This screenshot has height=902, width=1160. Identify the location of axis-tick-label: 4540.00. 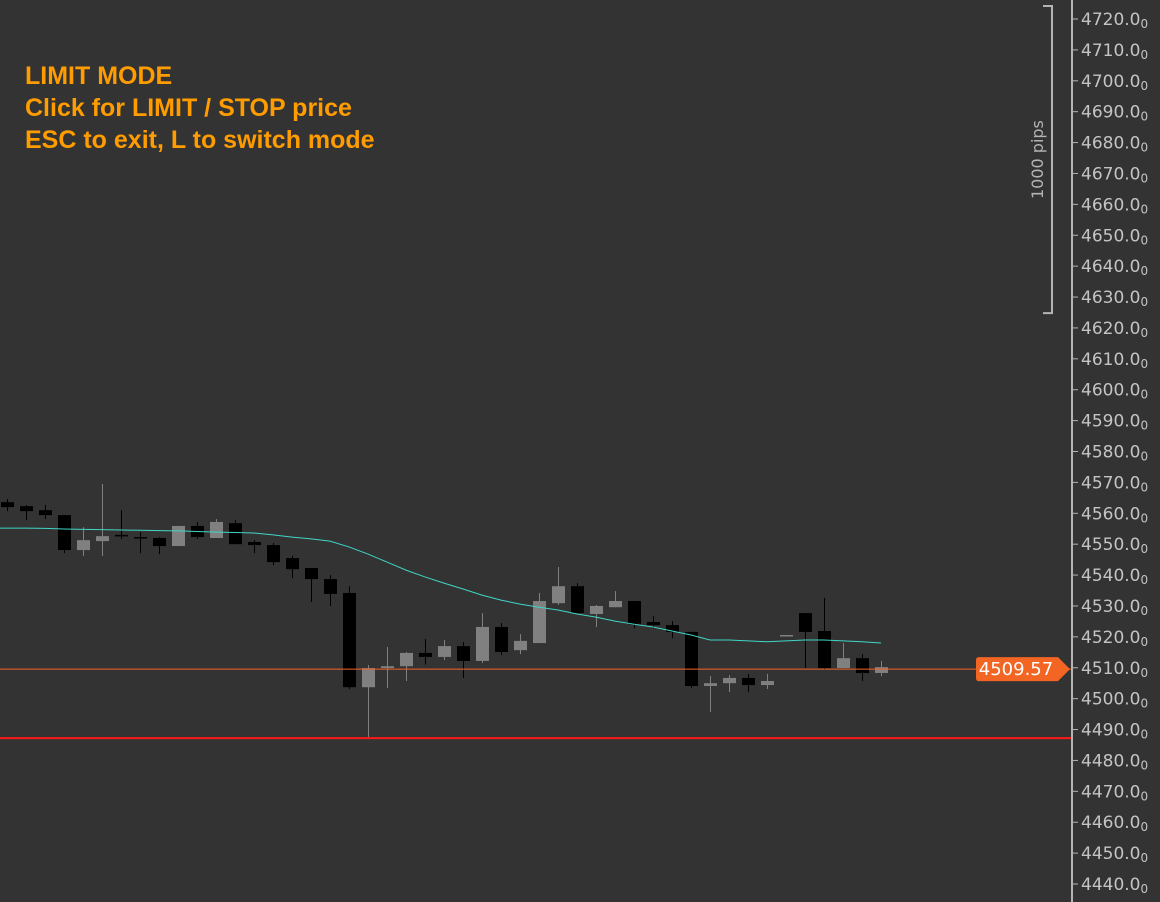
(1114, 576).